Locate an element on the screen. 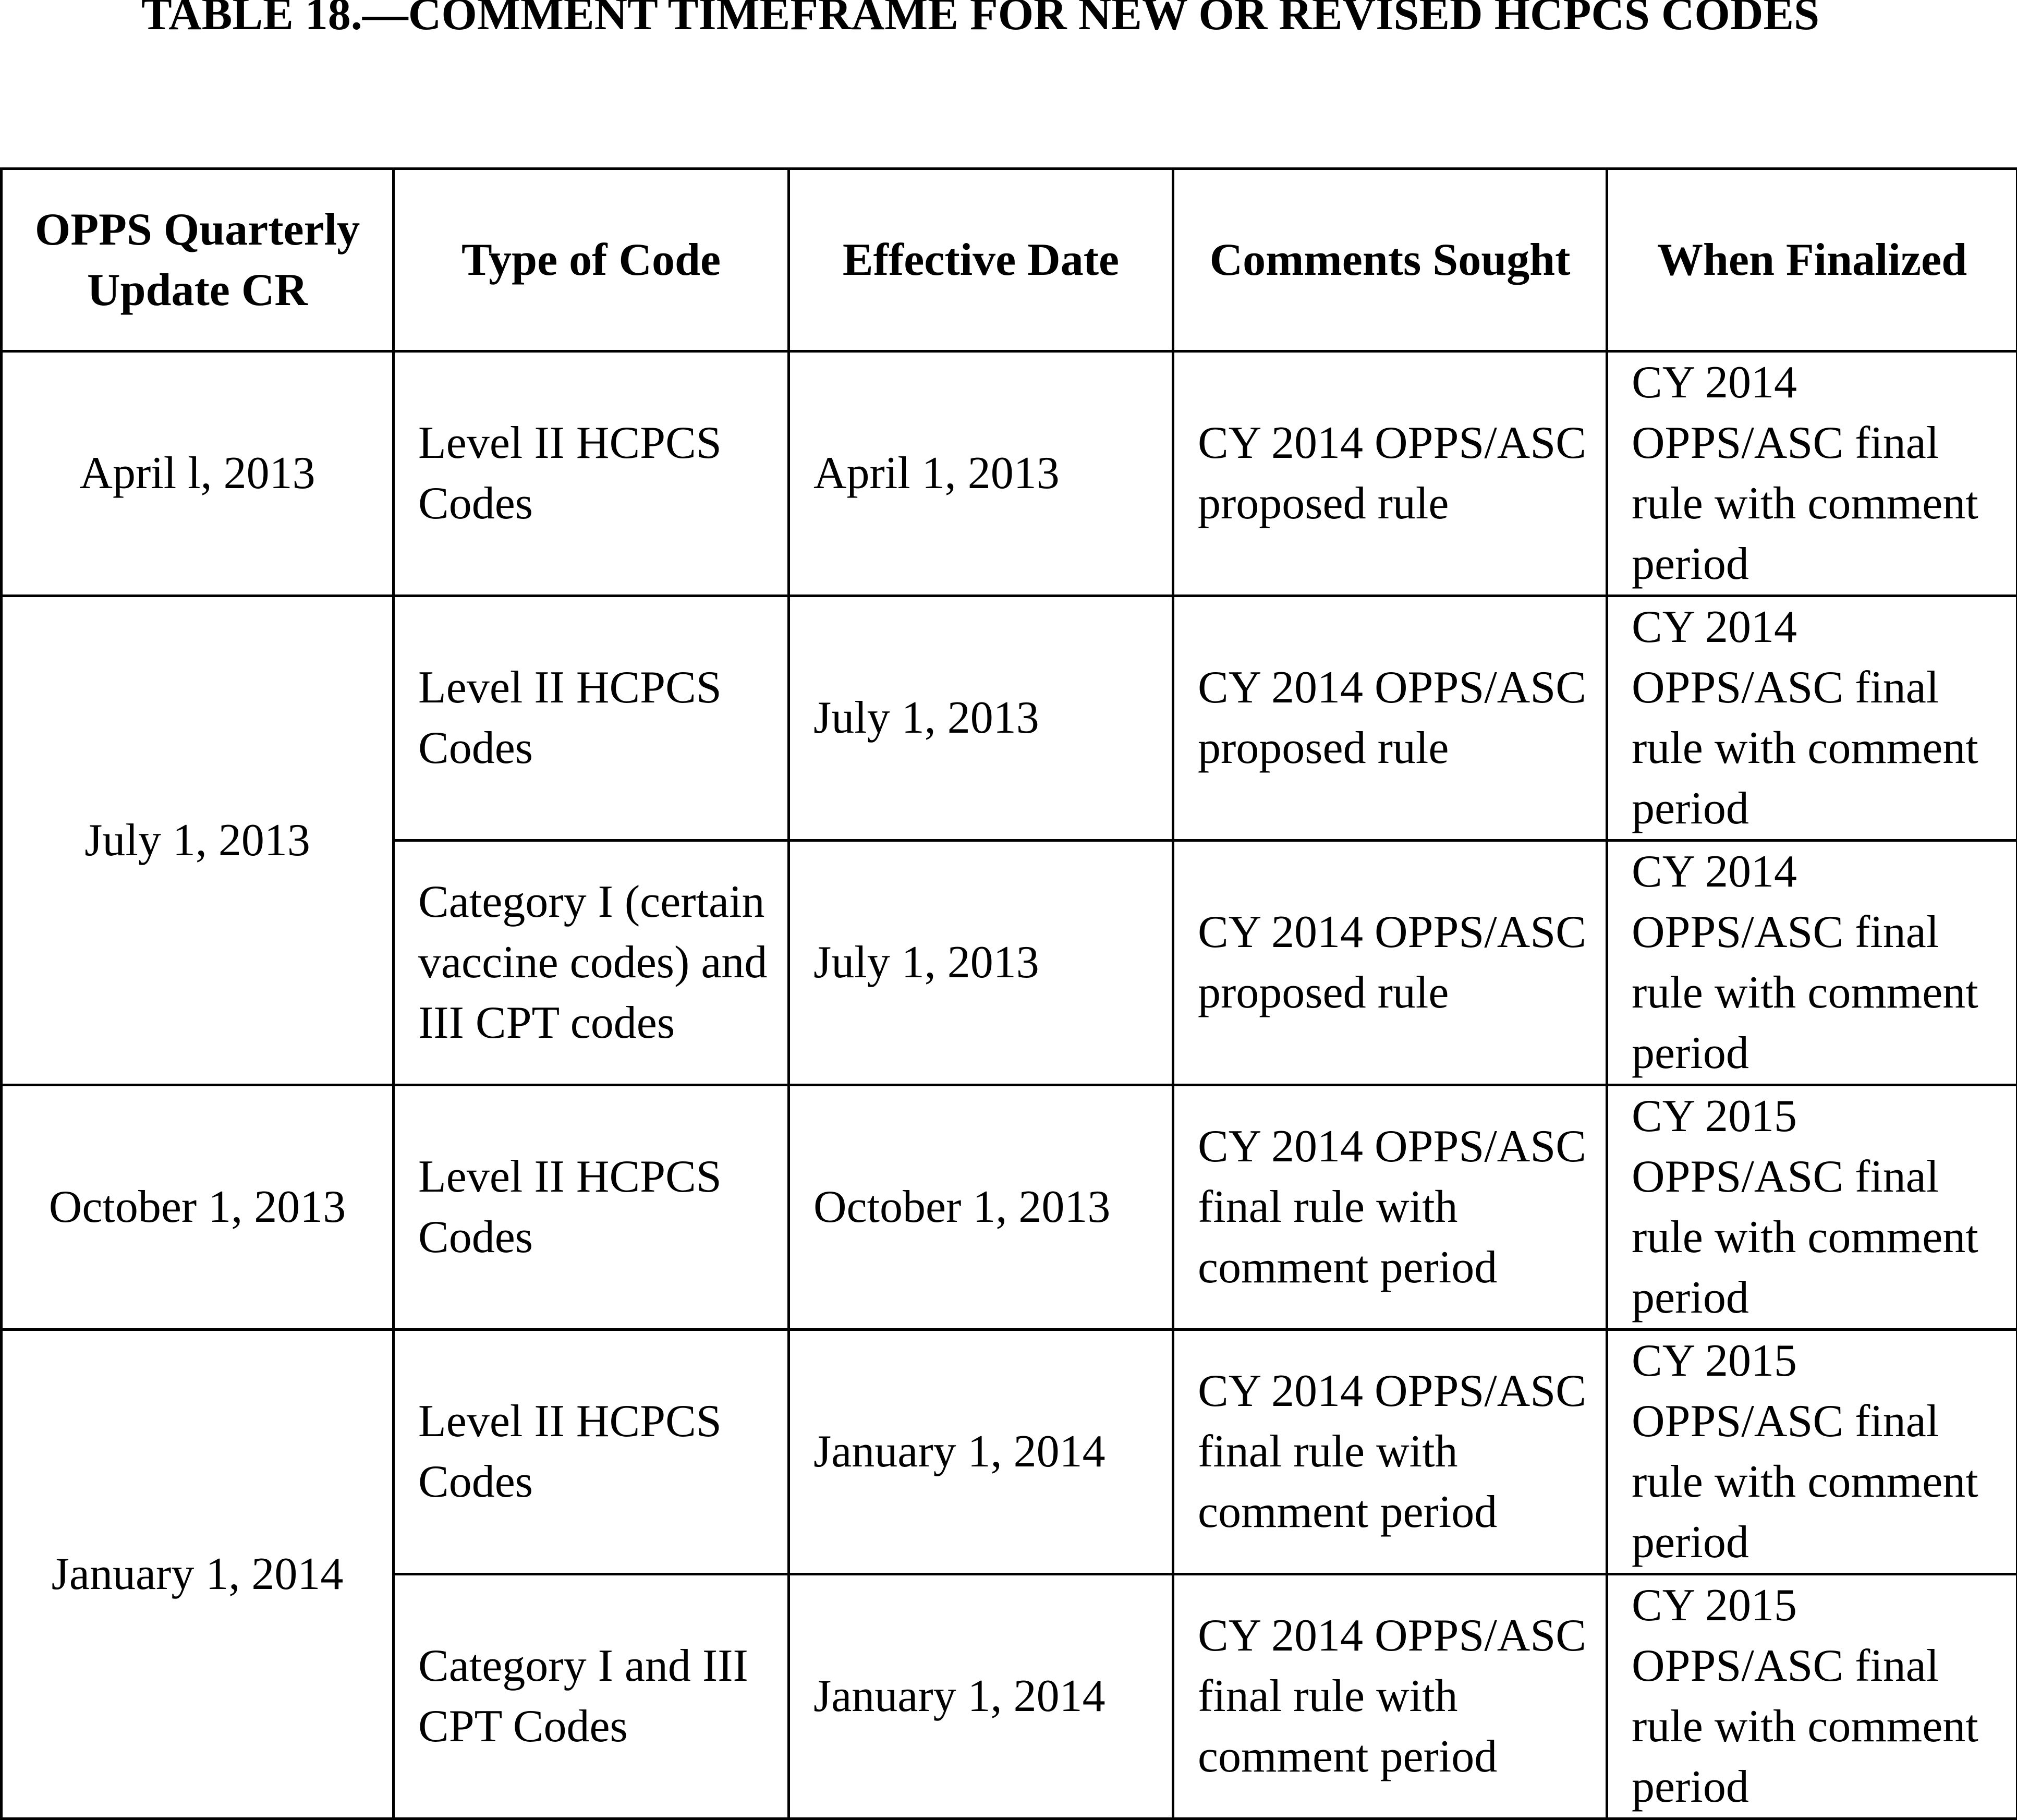 Image resolution: width=2017 pixels, height=1820 pixels. update-cr-cell: April l, 2013 is located at coordinates (198, 473).